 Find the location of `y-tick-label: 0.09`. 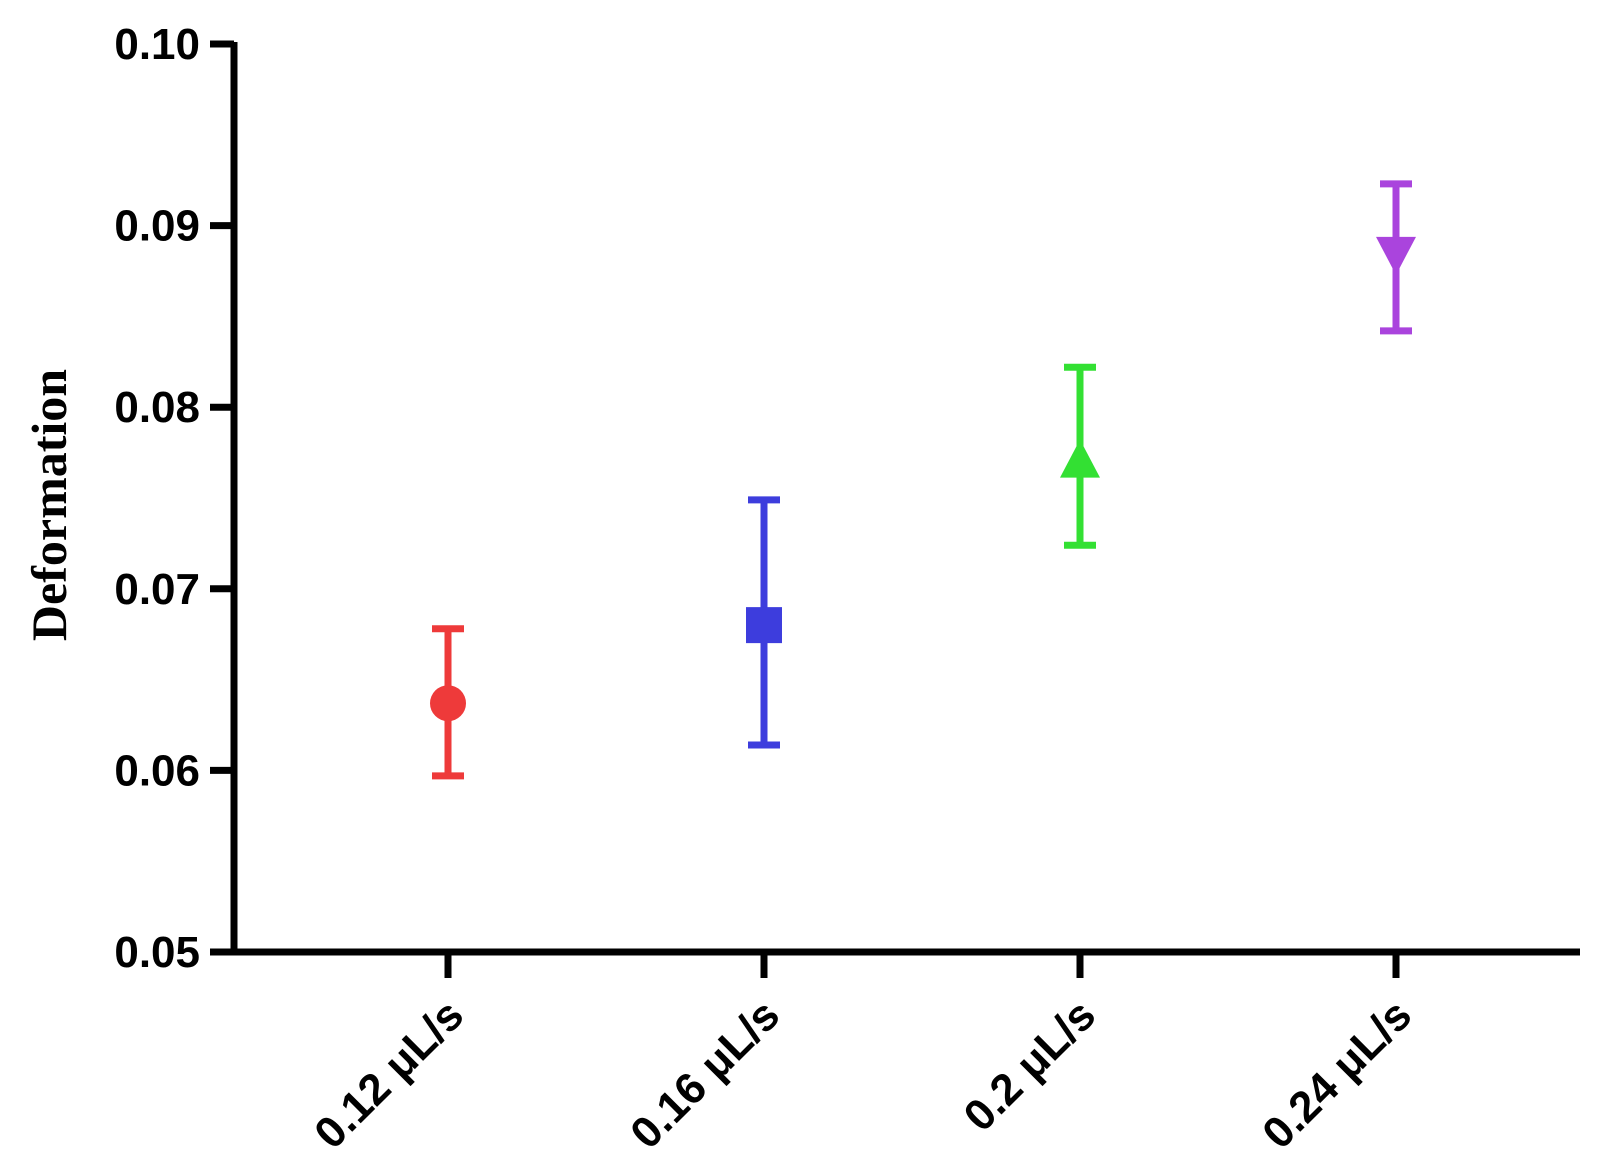

y-tick-label: 0.09 is located at coordinates (157, 226).